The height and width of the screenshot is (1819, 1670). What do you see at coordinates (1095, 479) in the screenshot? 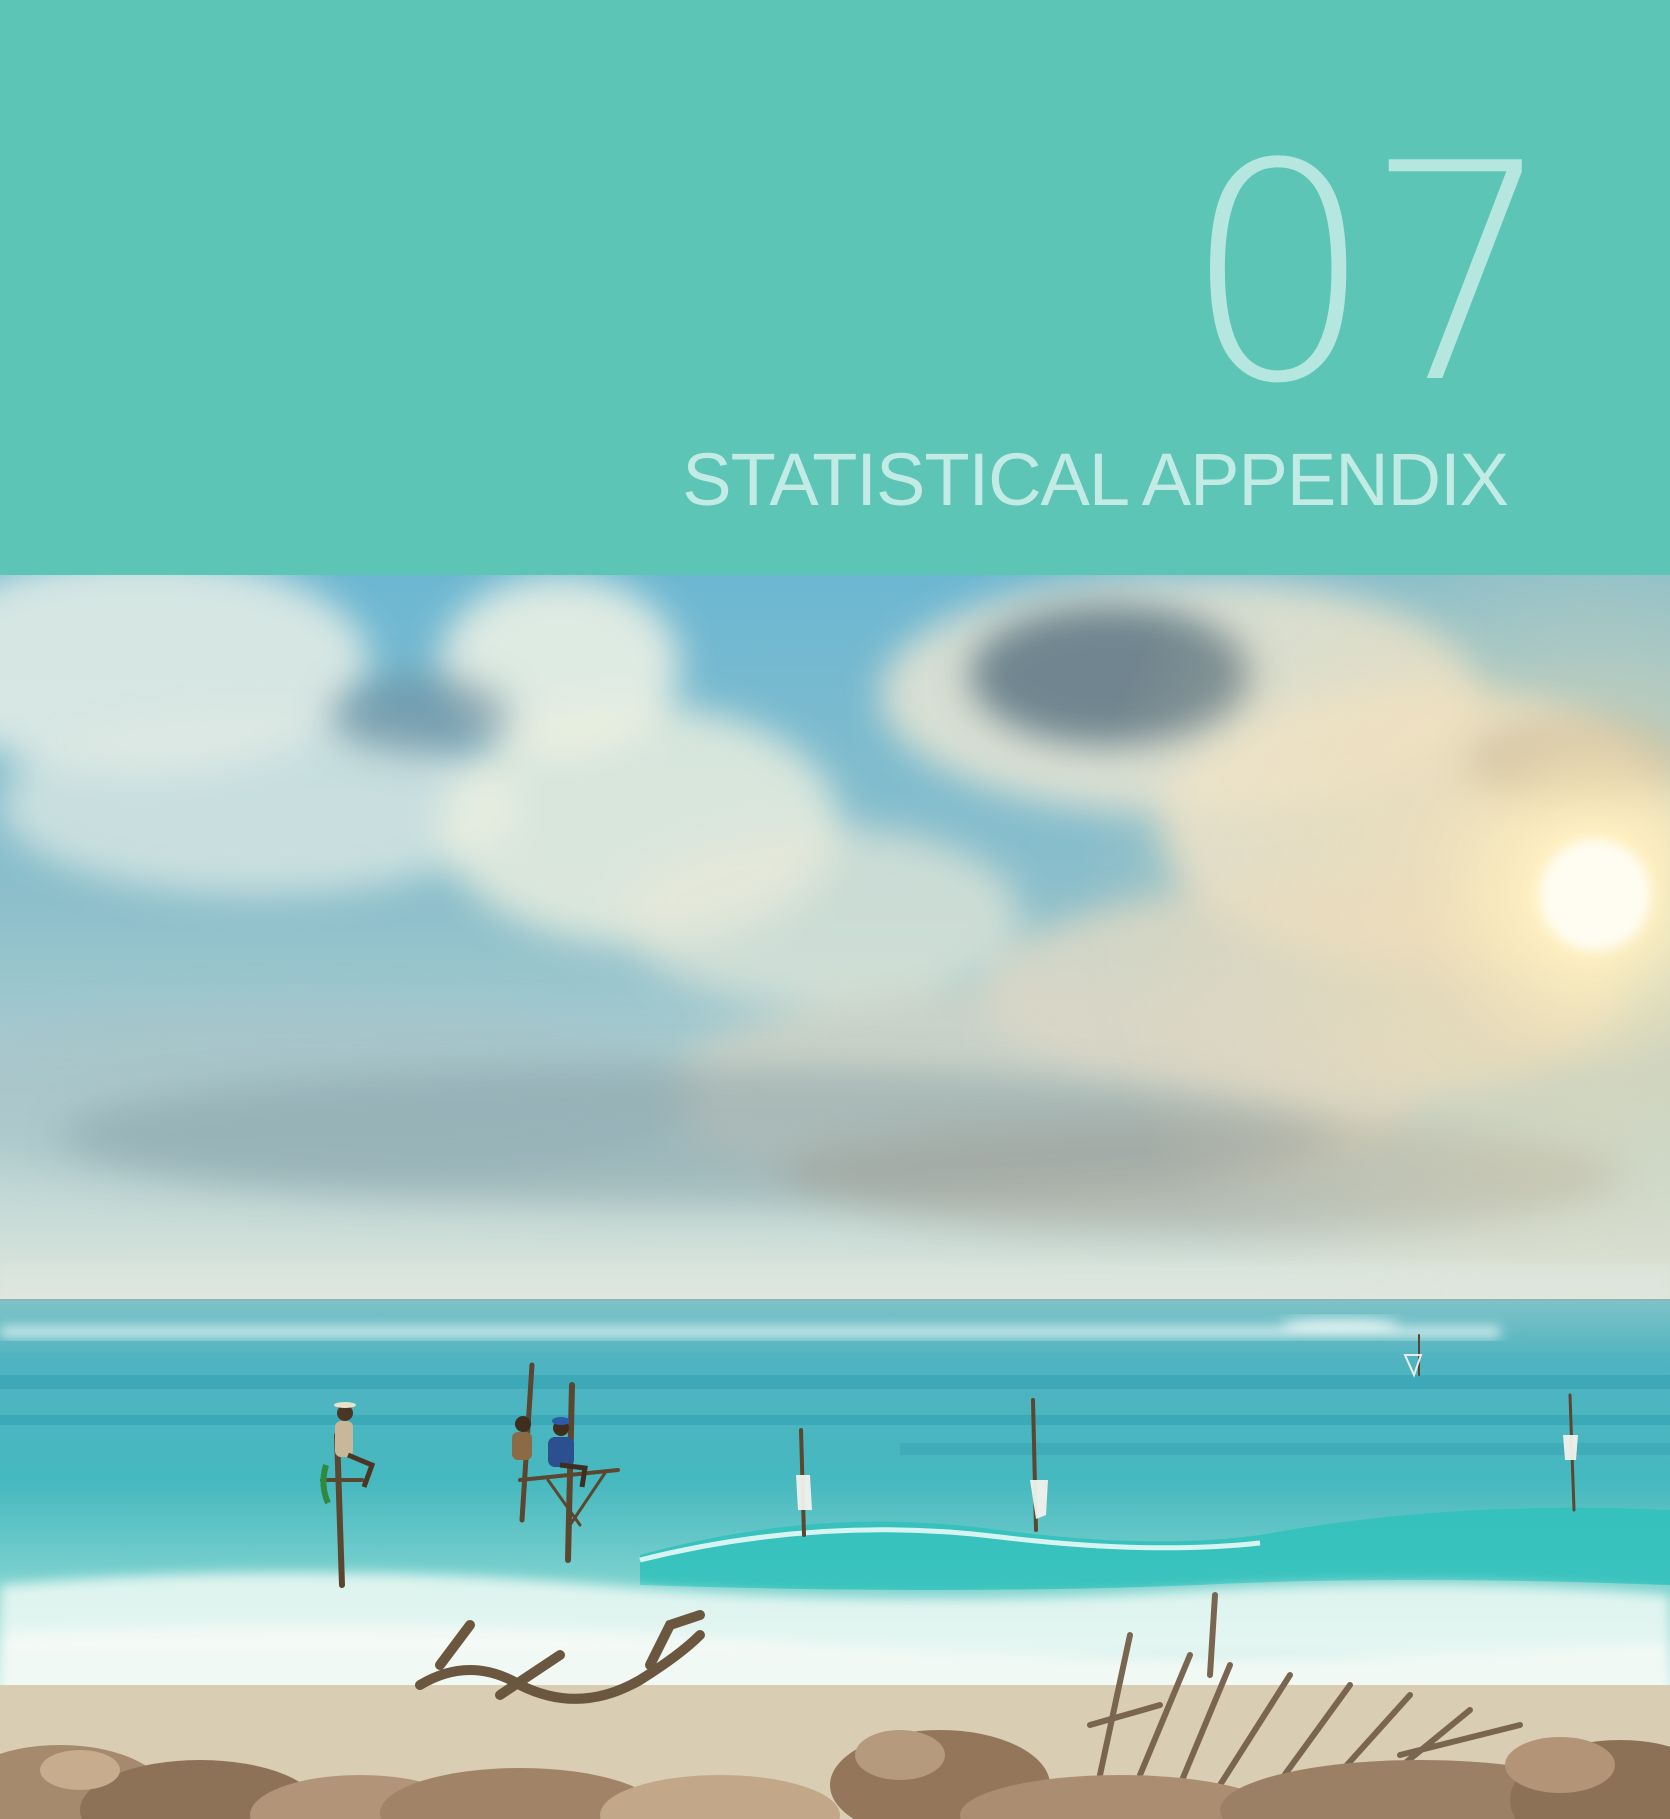
I see `chapter-title: STATISTICAL APPENDIX` at bounding box center [1095, 479].